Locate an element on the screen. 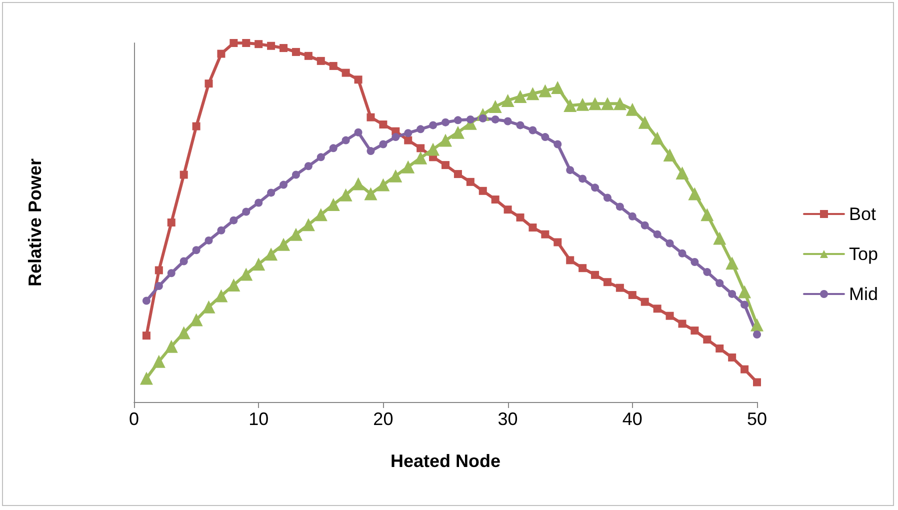 This screenshot has height=510, width=898. x-axis-title: Heated Node is located at coordinates (445, 461).